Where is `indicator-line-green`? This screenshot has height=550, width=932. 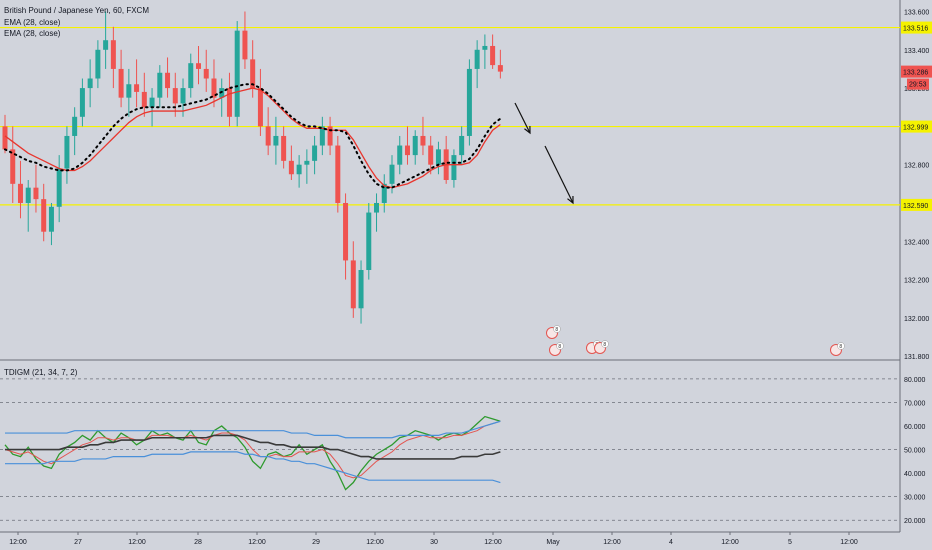
indicator-line-green is located at coordinates (252, 453).